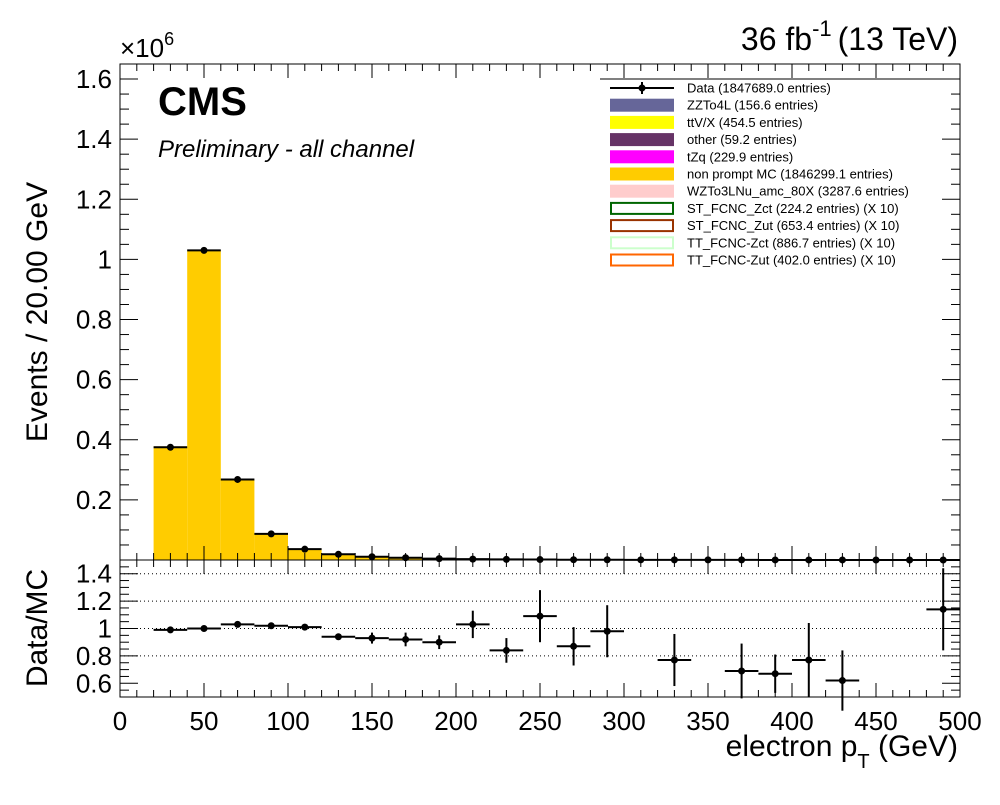 This screenshot has width=1000, height=805. What do you see at coordinates (94, 440) in the screenshot?
I see `top-y-tick-label: 0.4` at bounding box center [94, 440].